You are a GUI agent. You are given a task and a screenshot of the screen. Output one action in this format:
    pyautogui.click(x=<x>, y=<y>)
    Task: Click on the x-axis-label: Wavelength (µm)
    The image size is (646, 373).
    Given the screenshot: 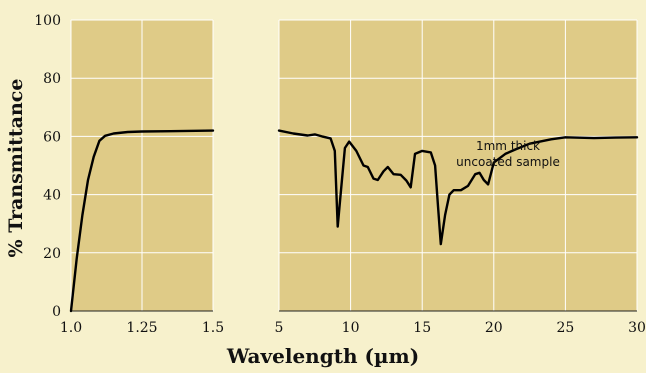 What is the action you would take?
    pyautogui.click(x=322, y=356)
    